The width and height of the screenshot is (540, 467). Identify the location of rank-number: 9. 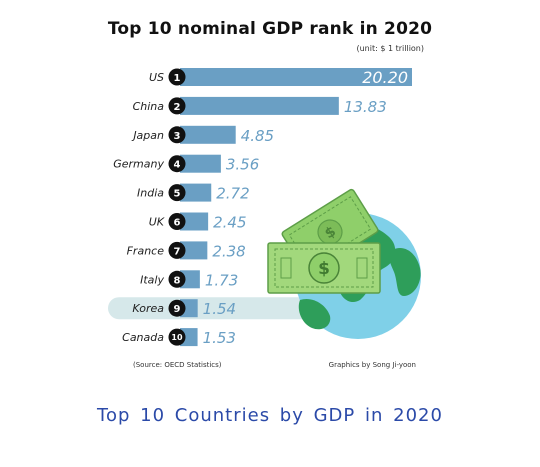
(177, 309).